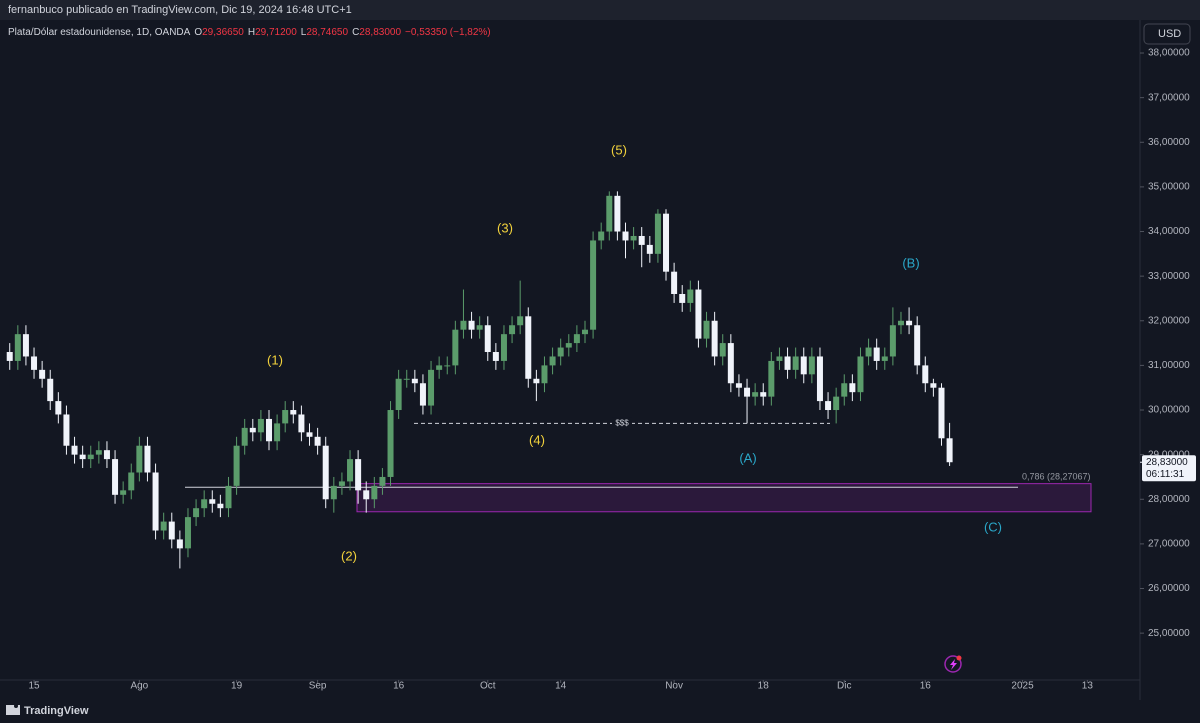 The height and width of the screenshot is (723, 1200). What do you see at coordinates (1056, 477) in the screenshot?
I see `fib-label: 0,786 (28,27067)` at bounding box center [1056, 477].